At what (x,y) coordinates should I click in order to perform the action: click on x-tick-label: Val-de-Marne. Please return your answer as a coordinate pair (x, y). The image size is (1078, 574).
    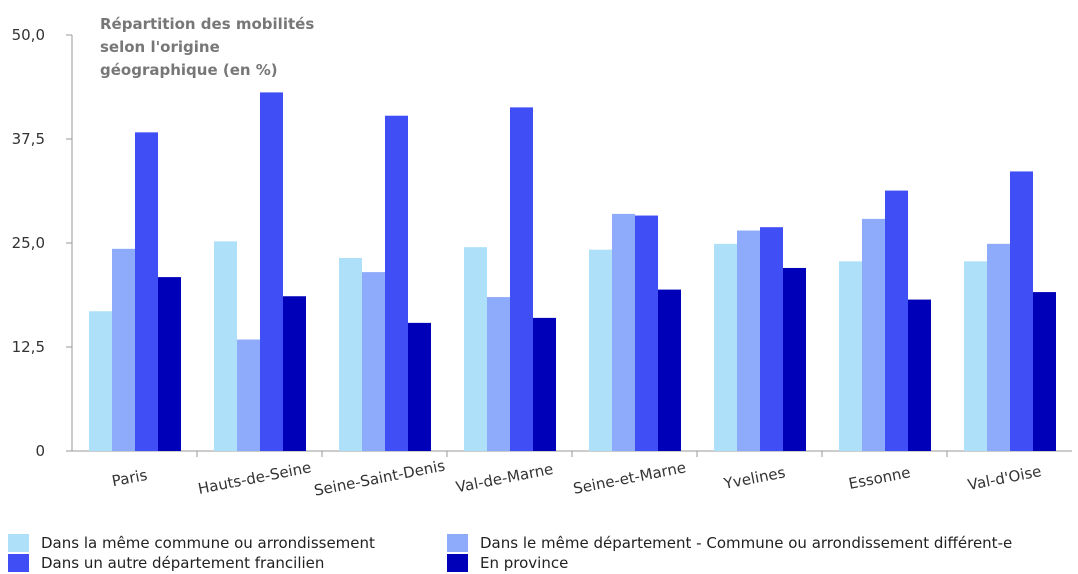
    Looking at the image, I should click on (504, 478).